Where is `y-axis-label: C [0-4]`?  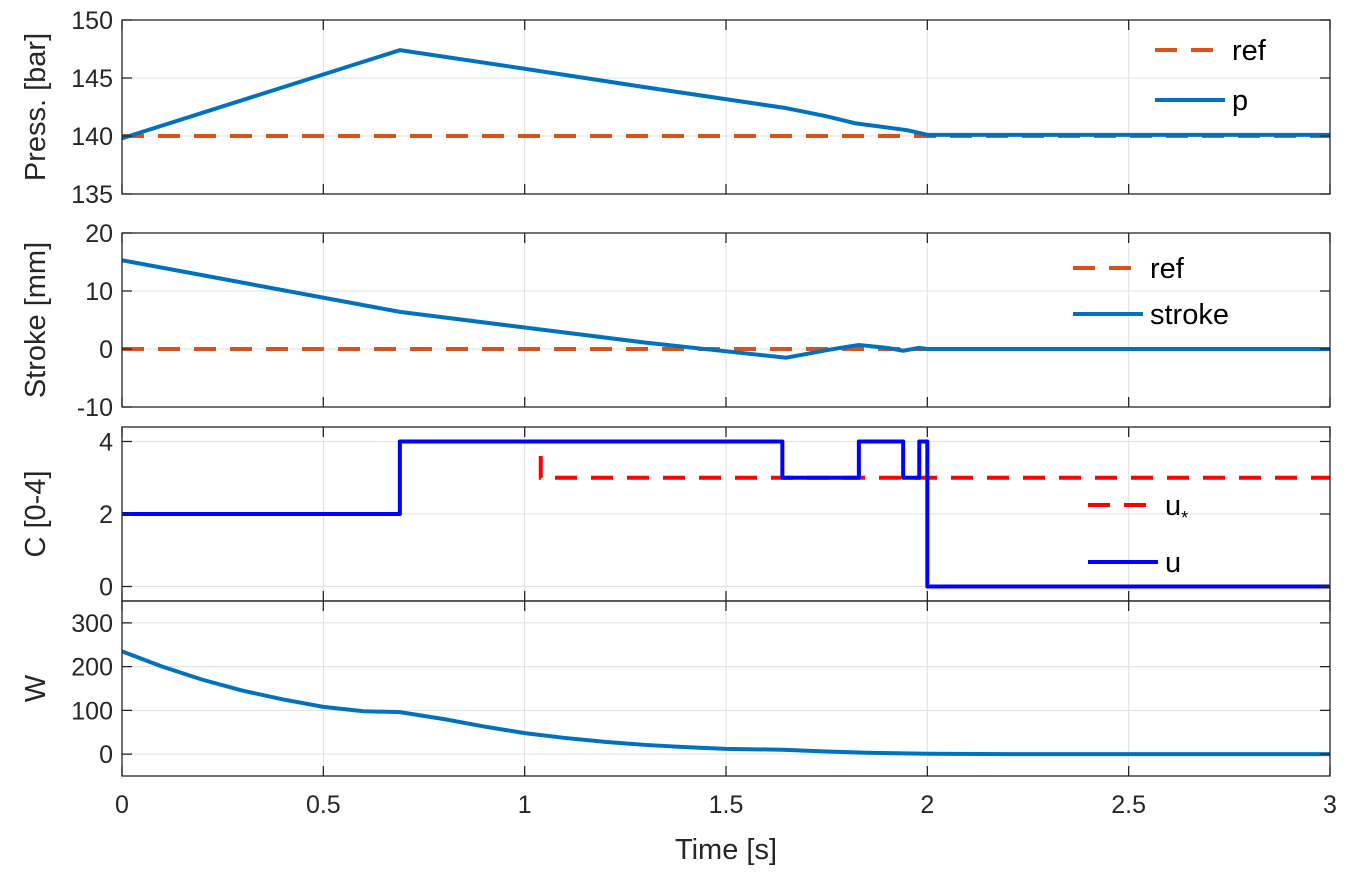
y-axis-label: C [0-4] is located at coordinates (36, 513).